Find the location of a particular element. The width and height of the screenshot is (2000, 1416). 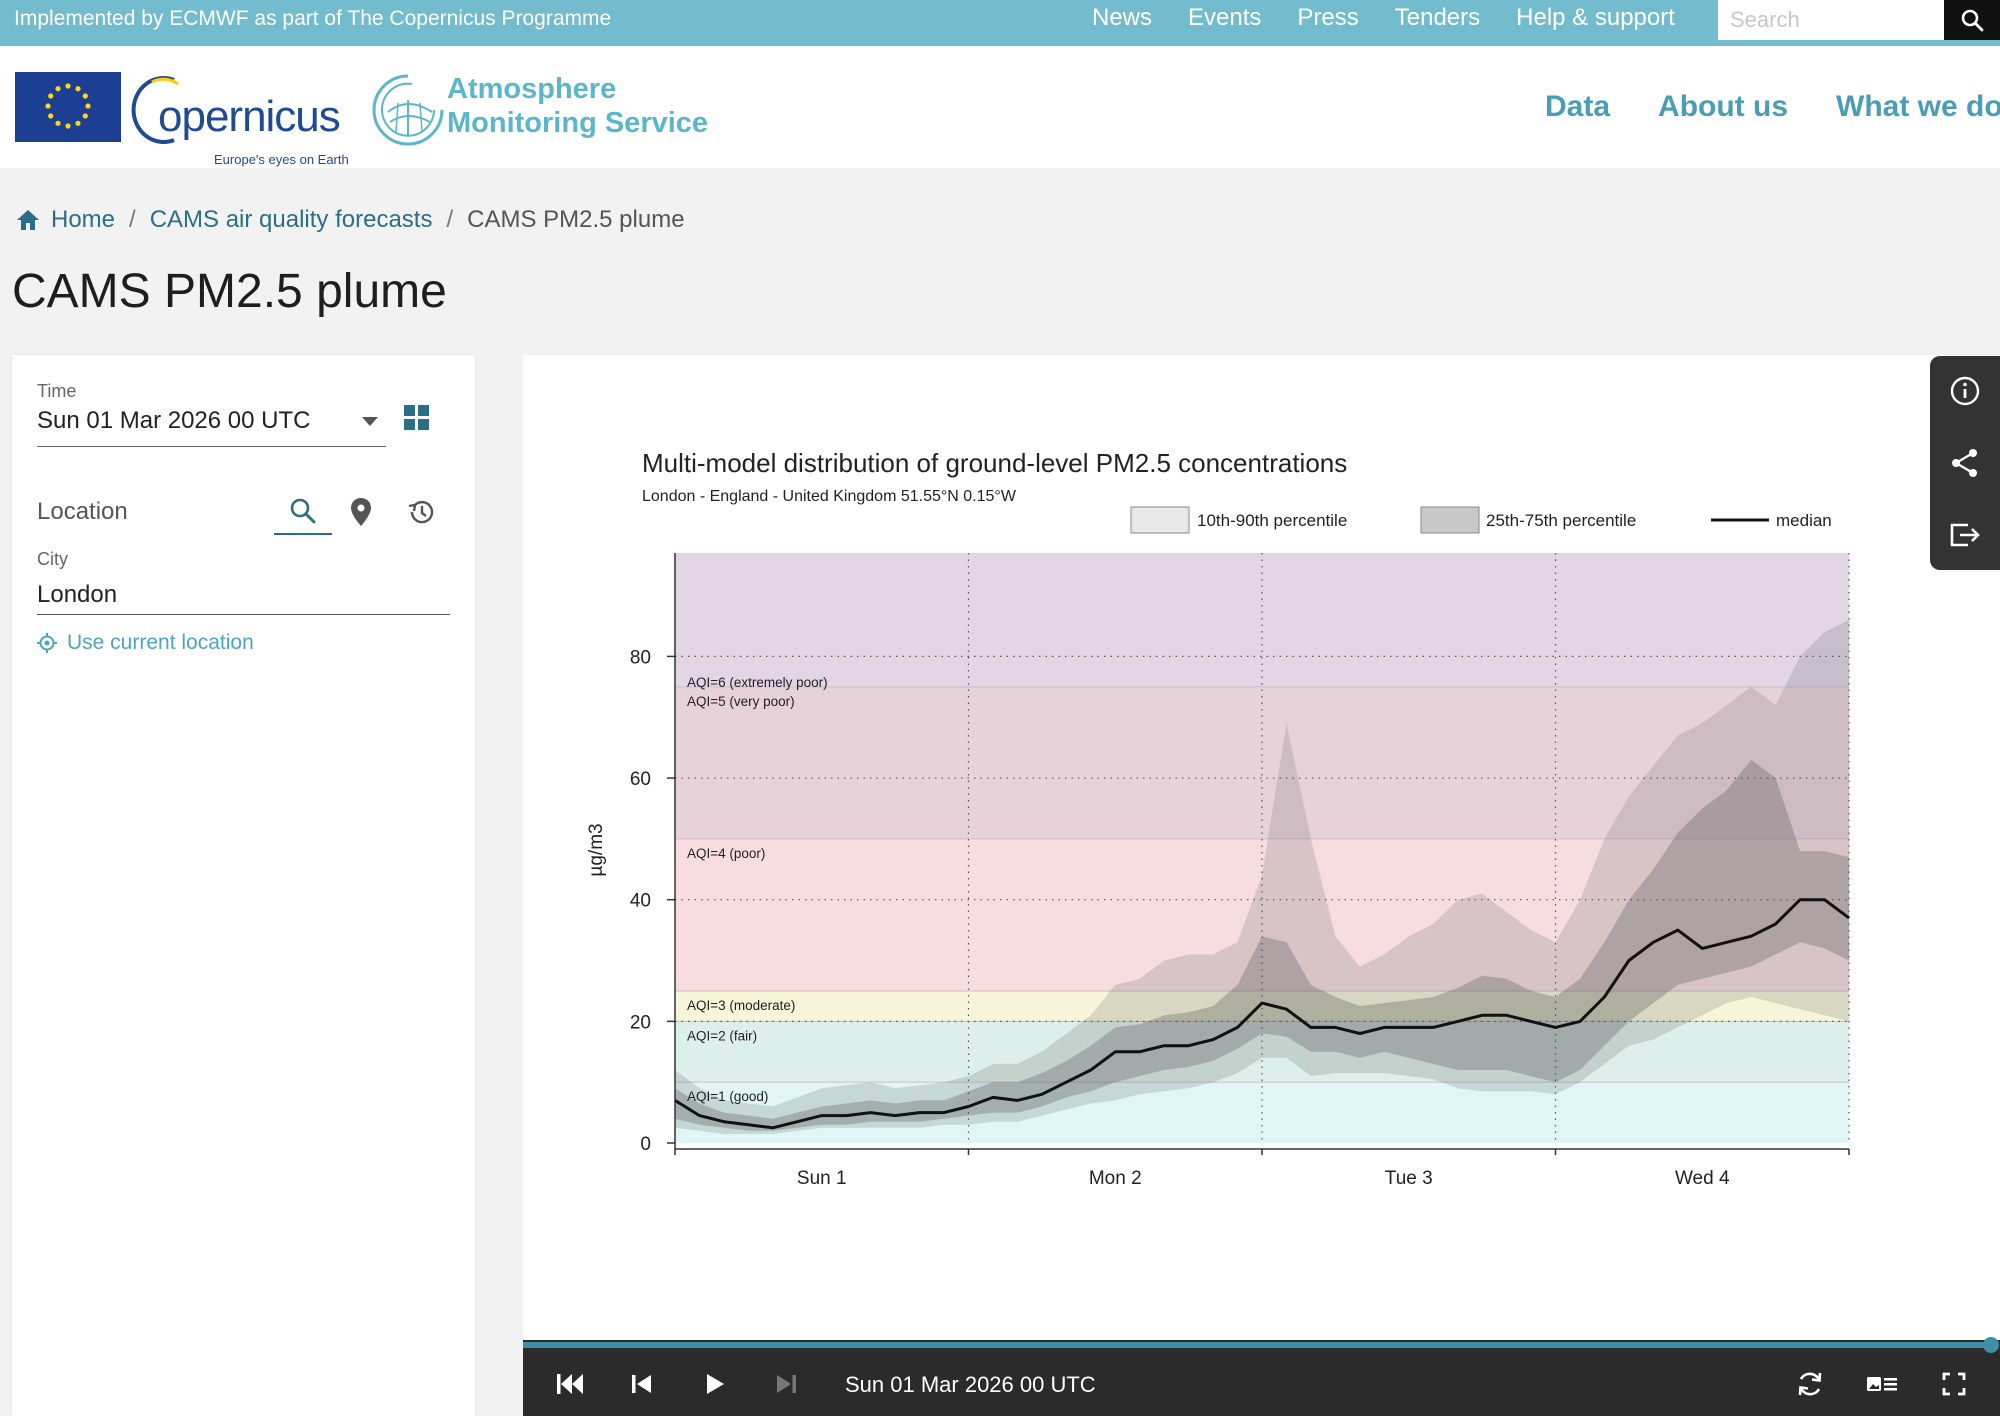

top-nav-news: News is located at coordinates (1122, 17).